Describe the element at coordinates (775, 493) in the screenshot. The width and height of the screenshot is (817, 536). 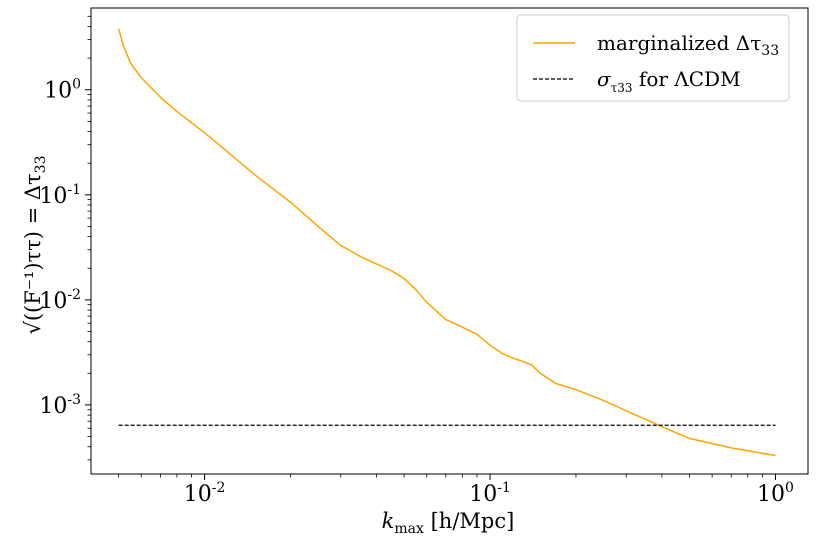
I see `x-tick-label: 10⁰` at that location.